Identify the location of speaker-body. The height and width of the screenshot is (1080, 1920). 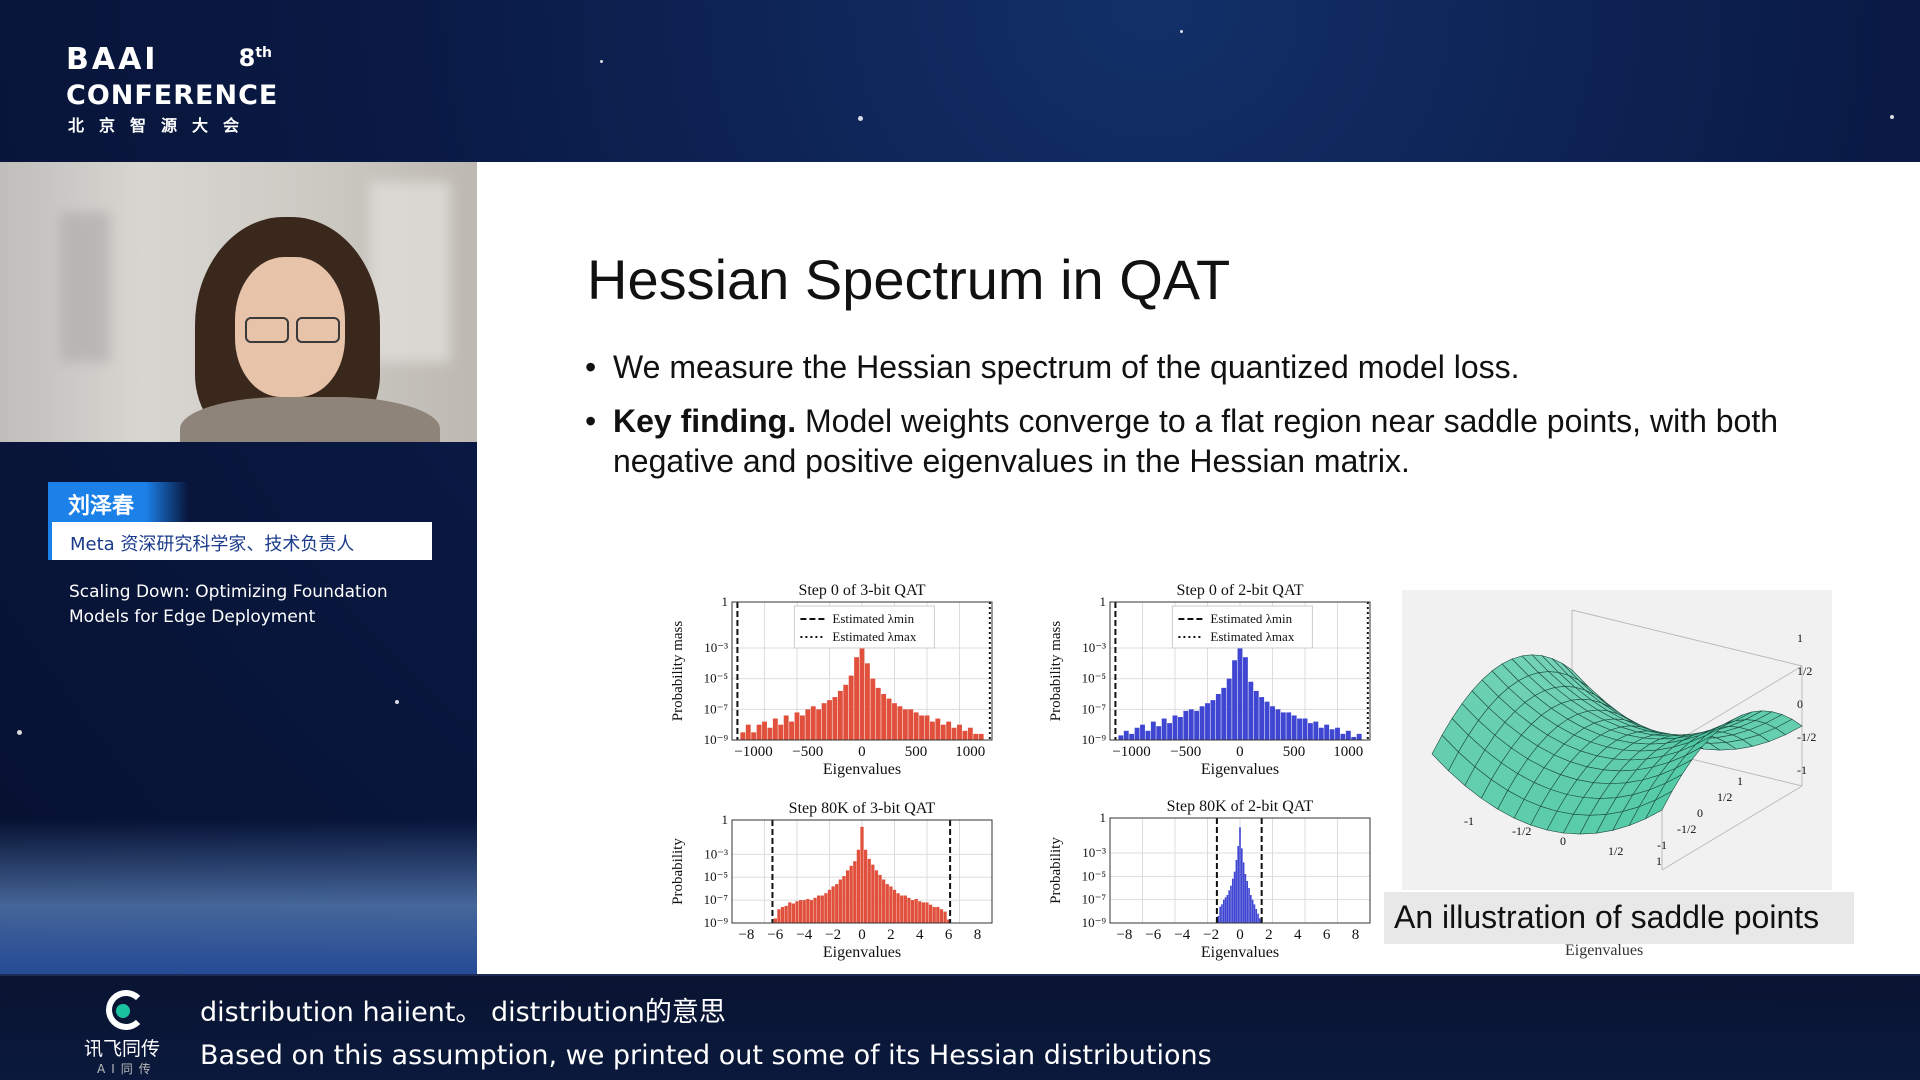
(310, 419).